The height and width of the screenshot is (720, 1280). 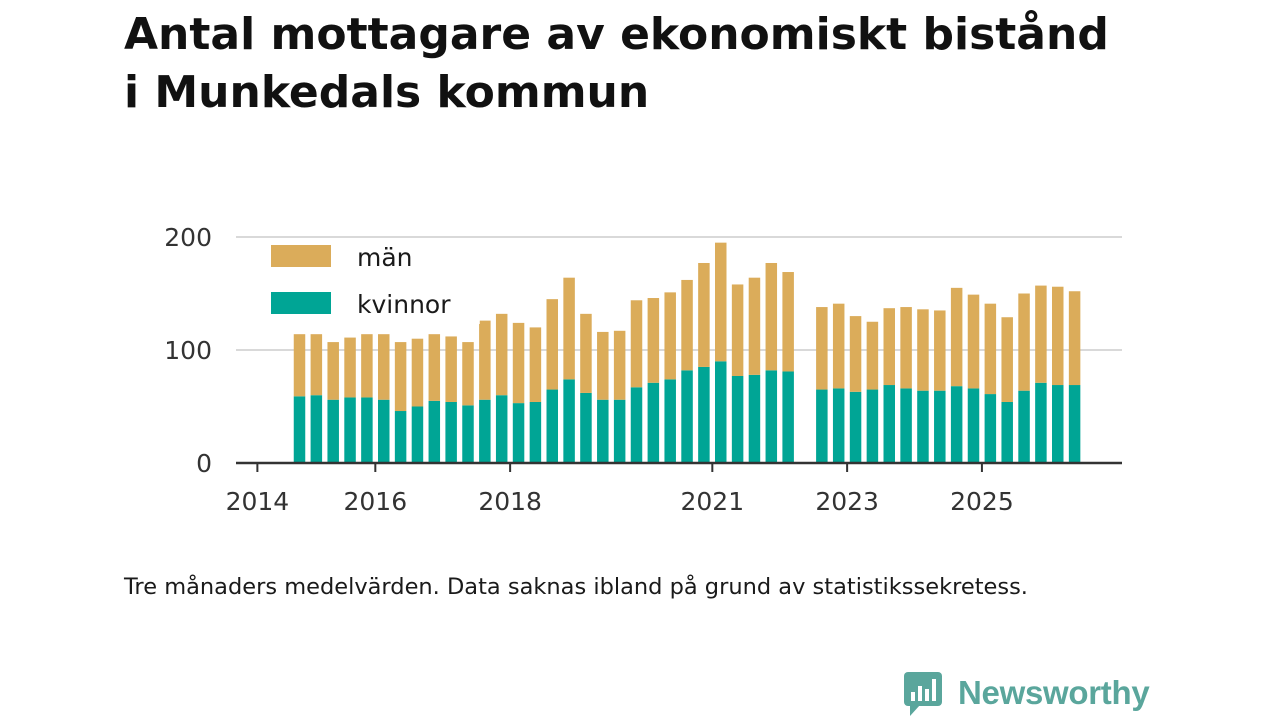 What do you see at coordinates (400, 377) in the screenshot?
I see `bar-man-2016-Q1` at bounding box center [400, 377].